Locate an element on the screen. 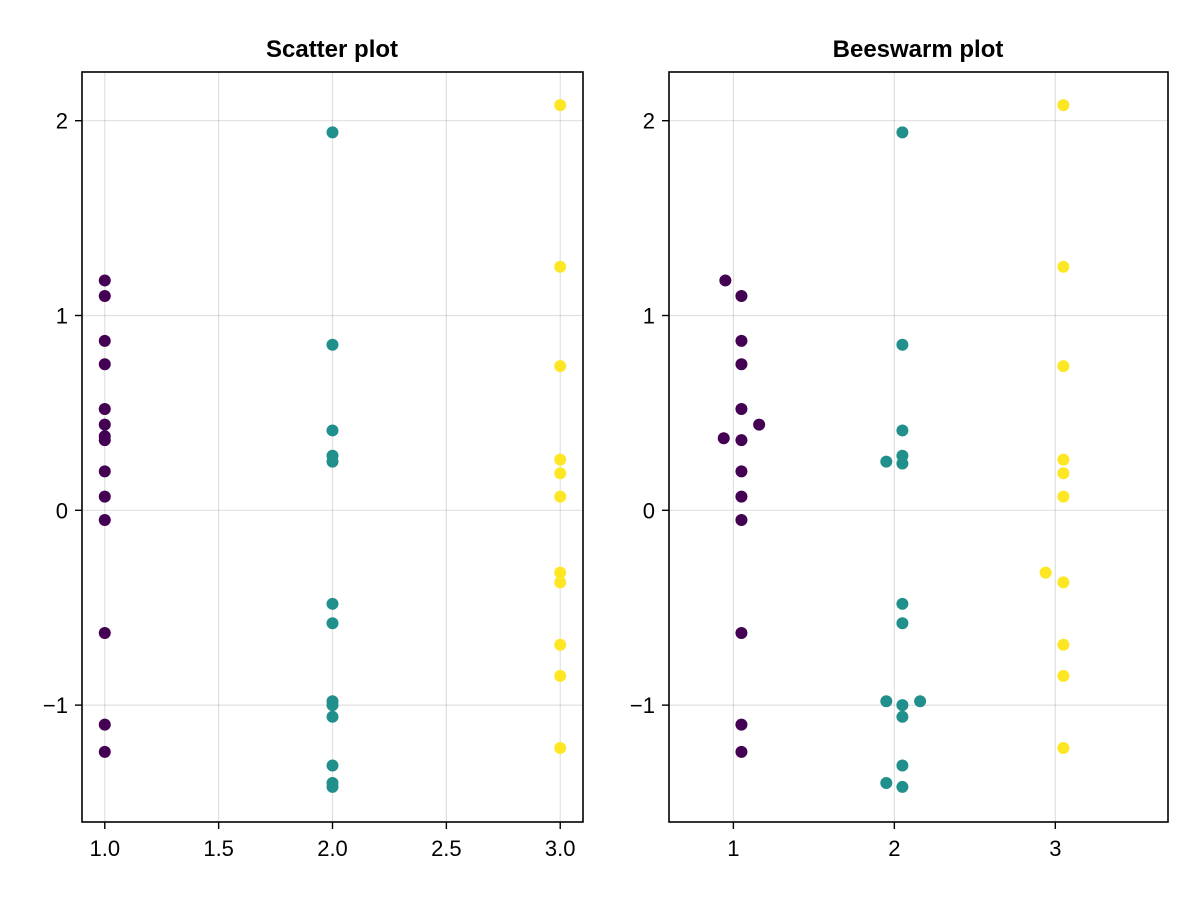  x-tick-label: 2 is located at coordinates (894, 848).